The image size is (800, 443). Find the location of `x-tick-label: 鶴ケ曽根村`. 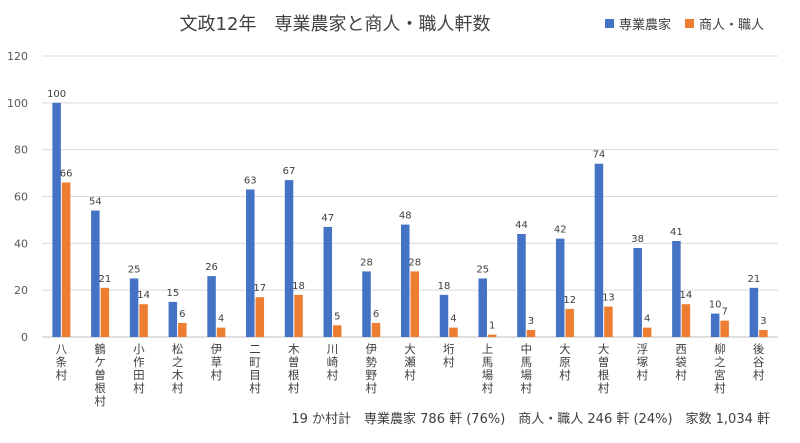

x-tick-label: 鶴ケ曽根村 is located at coordinates (100, 375).